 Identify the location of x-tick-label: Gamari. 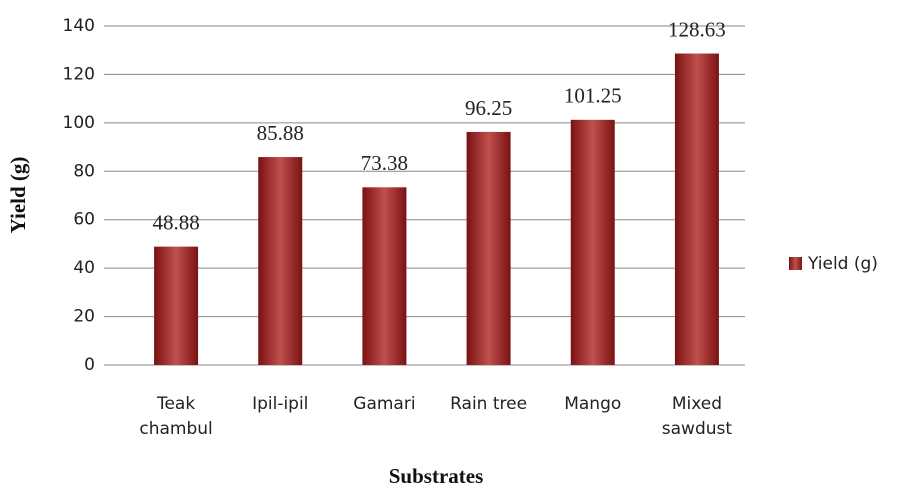
(384, 404).